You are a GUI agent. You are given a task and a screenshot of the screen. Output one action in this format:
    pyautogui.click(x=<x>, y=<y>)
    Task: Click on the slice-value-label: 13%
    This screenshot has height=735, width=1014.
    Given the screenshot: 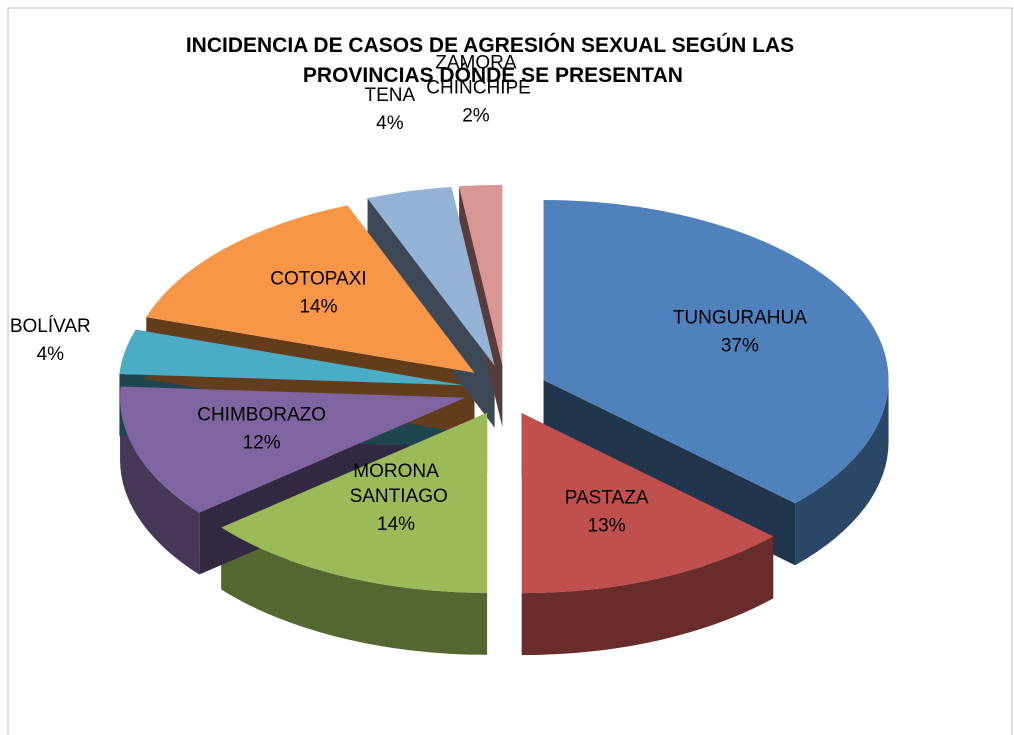 What is the action you would take?
    pyautogui.click(x=607, y=526)
    